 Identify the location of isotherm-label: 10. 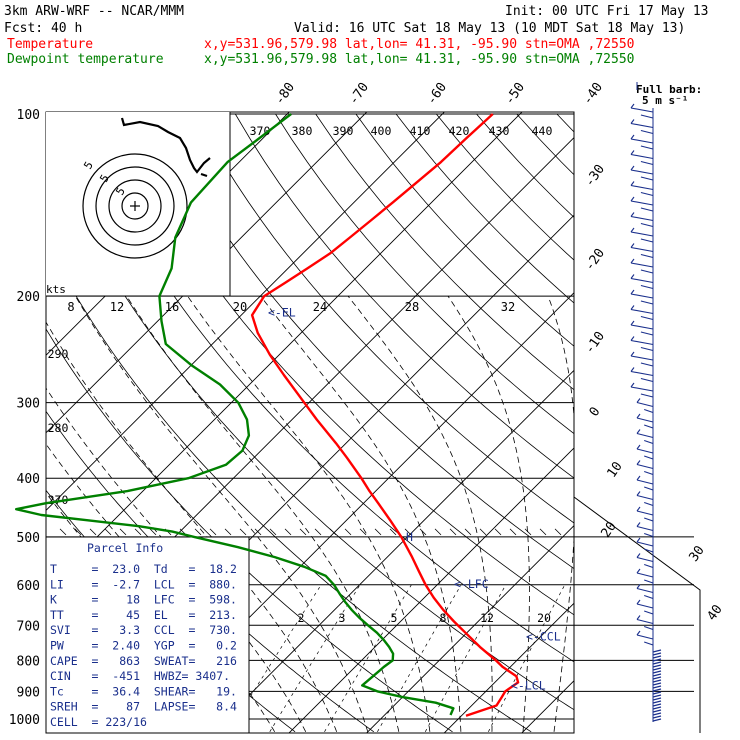
(614, 469).